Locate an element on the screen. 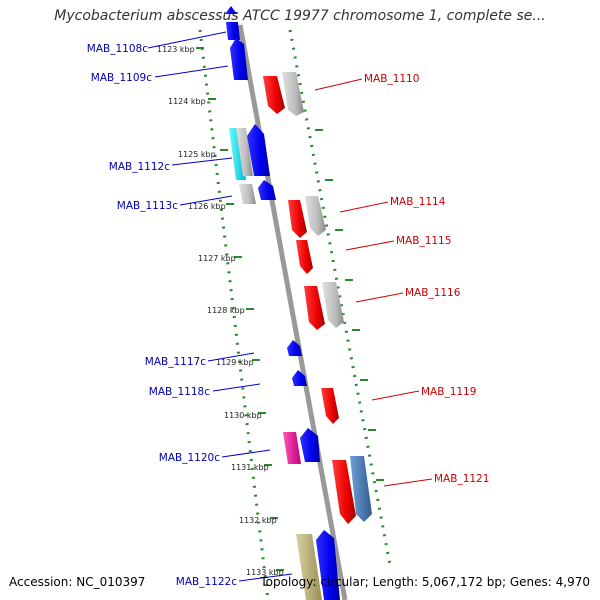 This screenshot has width=600, height=600. inner-guide-line is located at coordinates (234, 314).